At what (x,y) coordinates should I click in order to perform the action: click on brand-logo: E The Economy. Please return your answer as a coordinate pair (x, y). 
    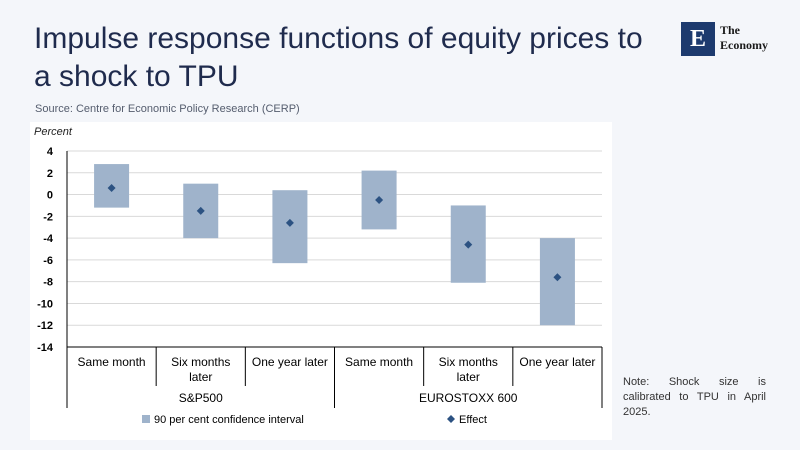
    Looking at the image, I should click on (733, 40).